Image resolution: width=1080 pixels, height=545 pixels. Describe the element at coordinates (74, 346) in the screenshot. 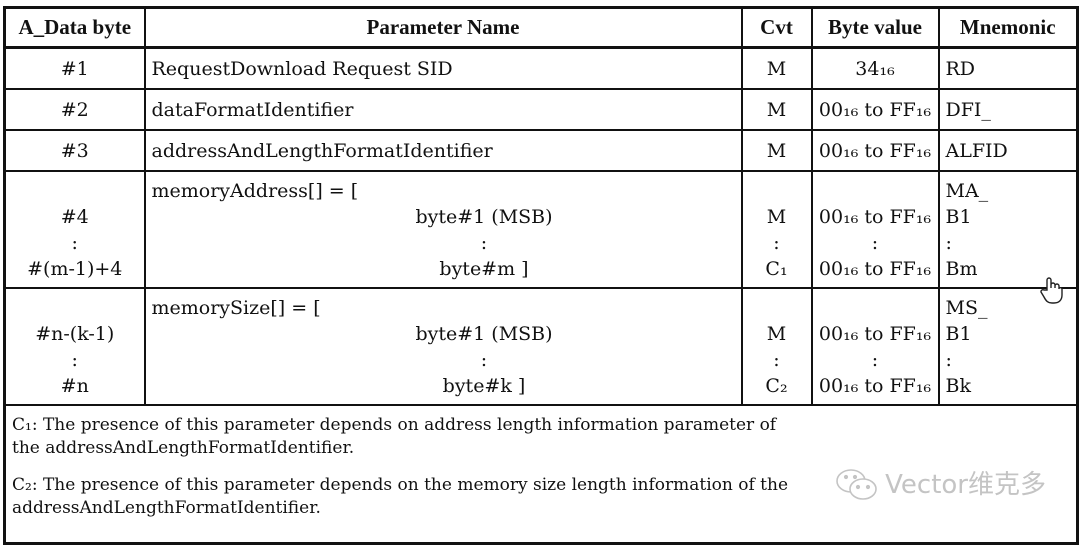

I see `data-byte-cell: #n-(k-1): #n` at that location.